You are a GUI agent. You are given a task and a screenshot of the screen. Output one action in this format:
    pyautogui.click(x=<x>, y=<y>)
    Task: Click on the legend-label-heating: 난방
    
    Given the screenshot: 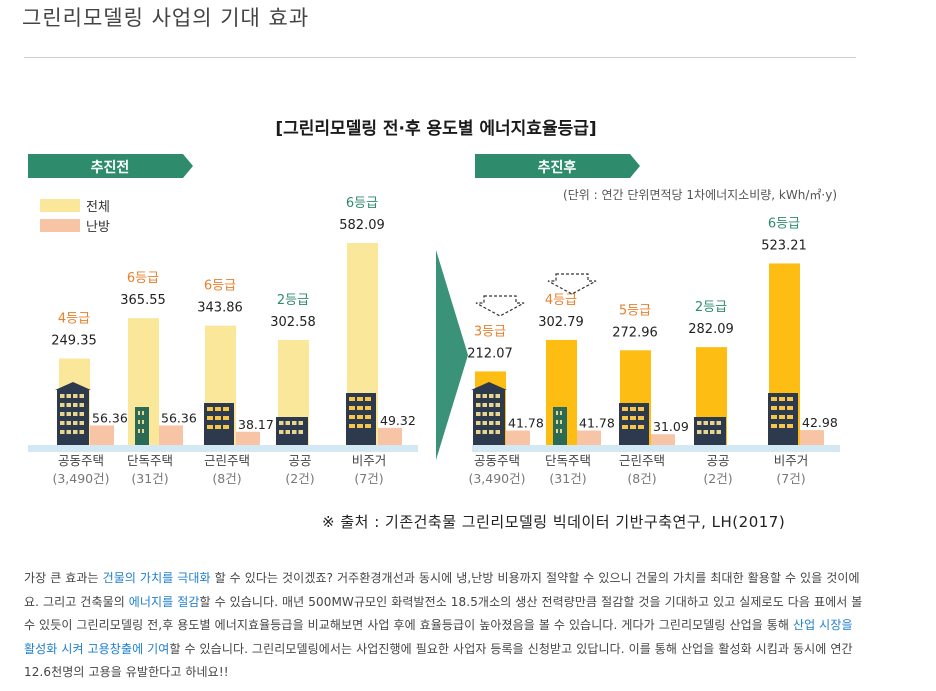 What is the action you would take?
    pyautogui.click(x=98, y=227)
    